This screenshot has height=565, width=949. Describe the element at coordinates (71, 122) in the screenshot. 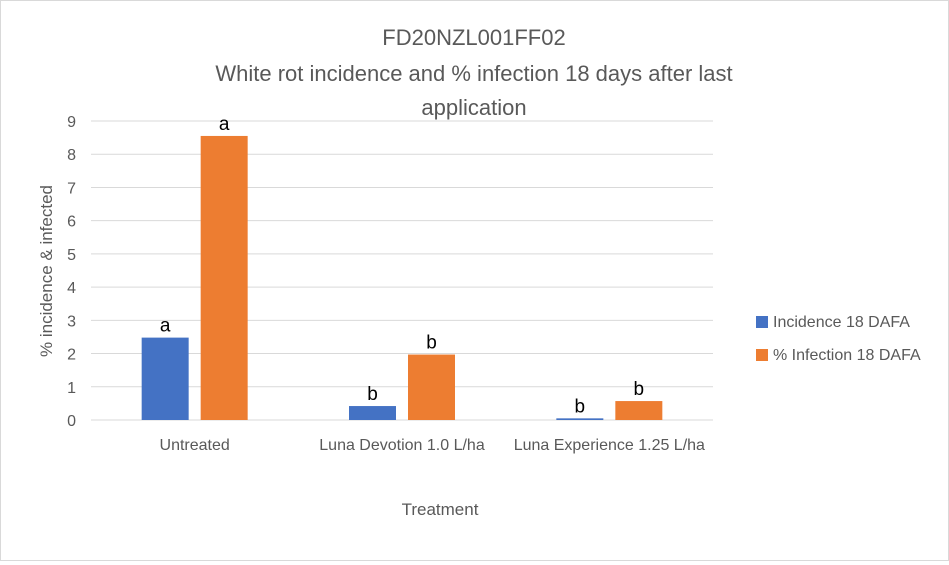

I see `y-tick-label: 9` at that location.